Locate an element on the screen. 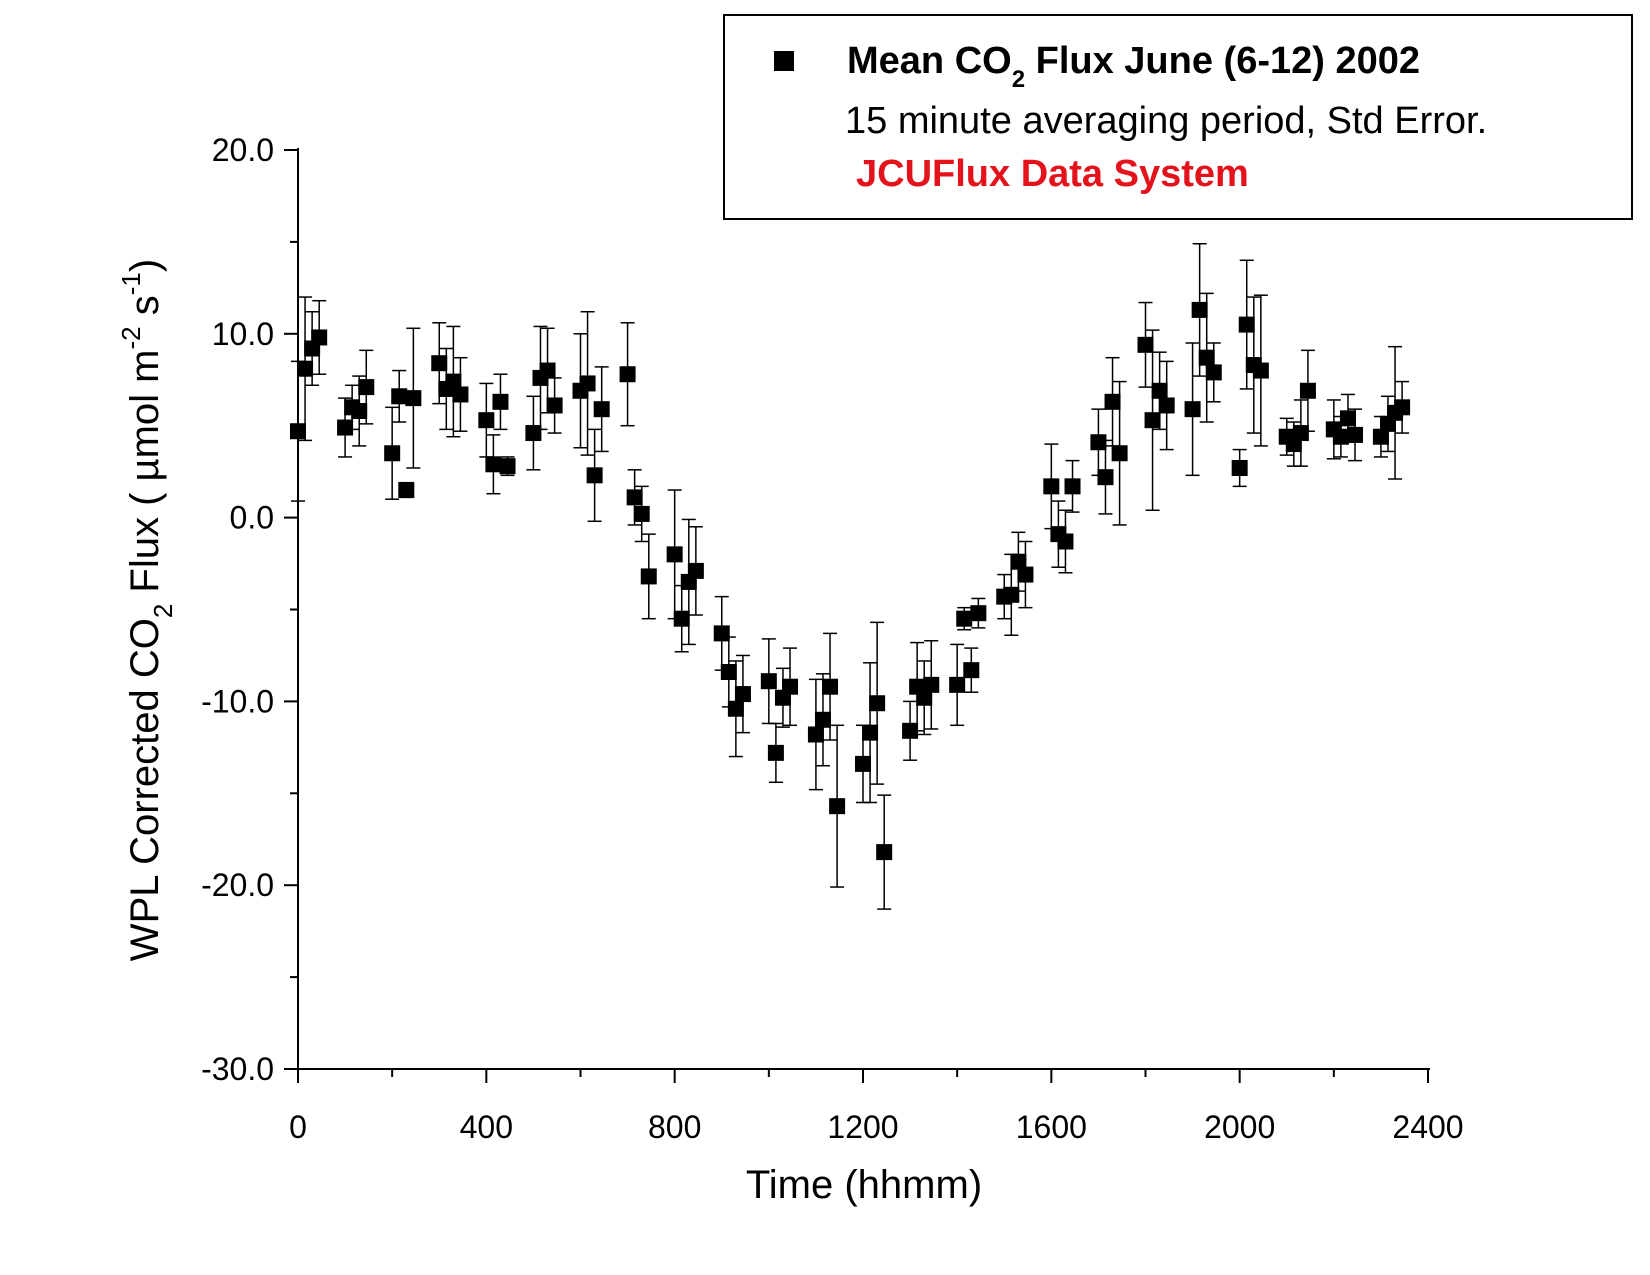 The width and height of the screenshot is (1650, 1275). y-axis-label-sub: 2 is located at coordinates (163, 611).